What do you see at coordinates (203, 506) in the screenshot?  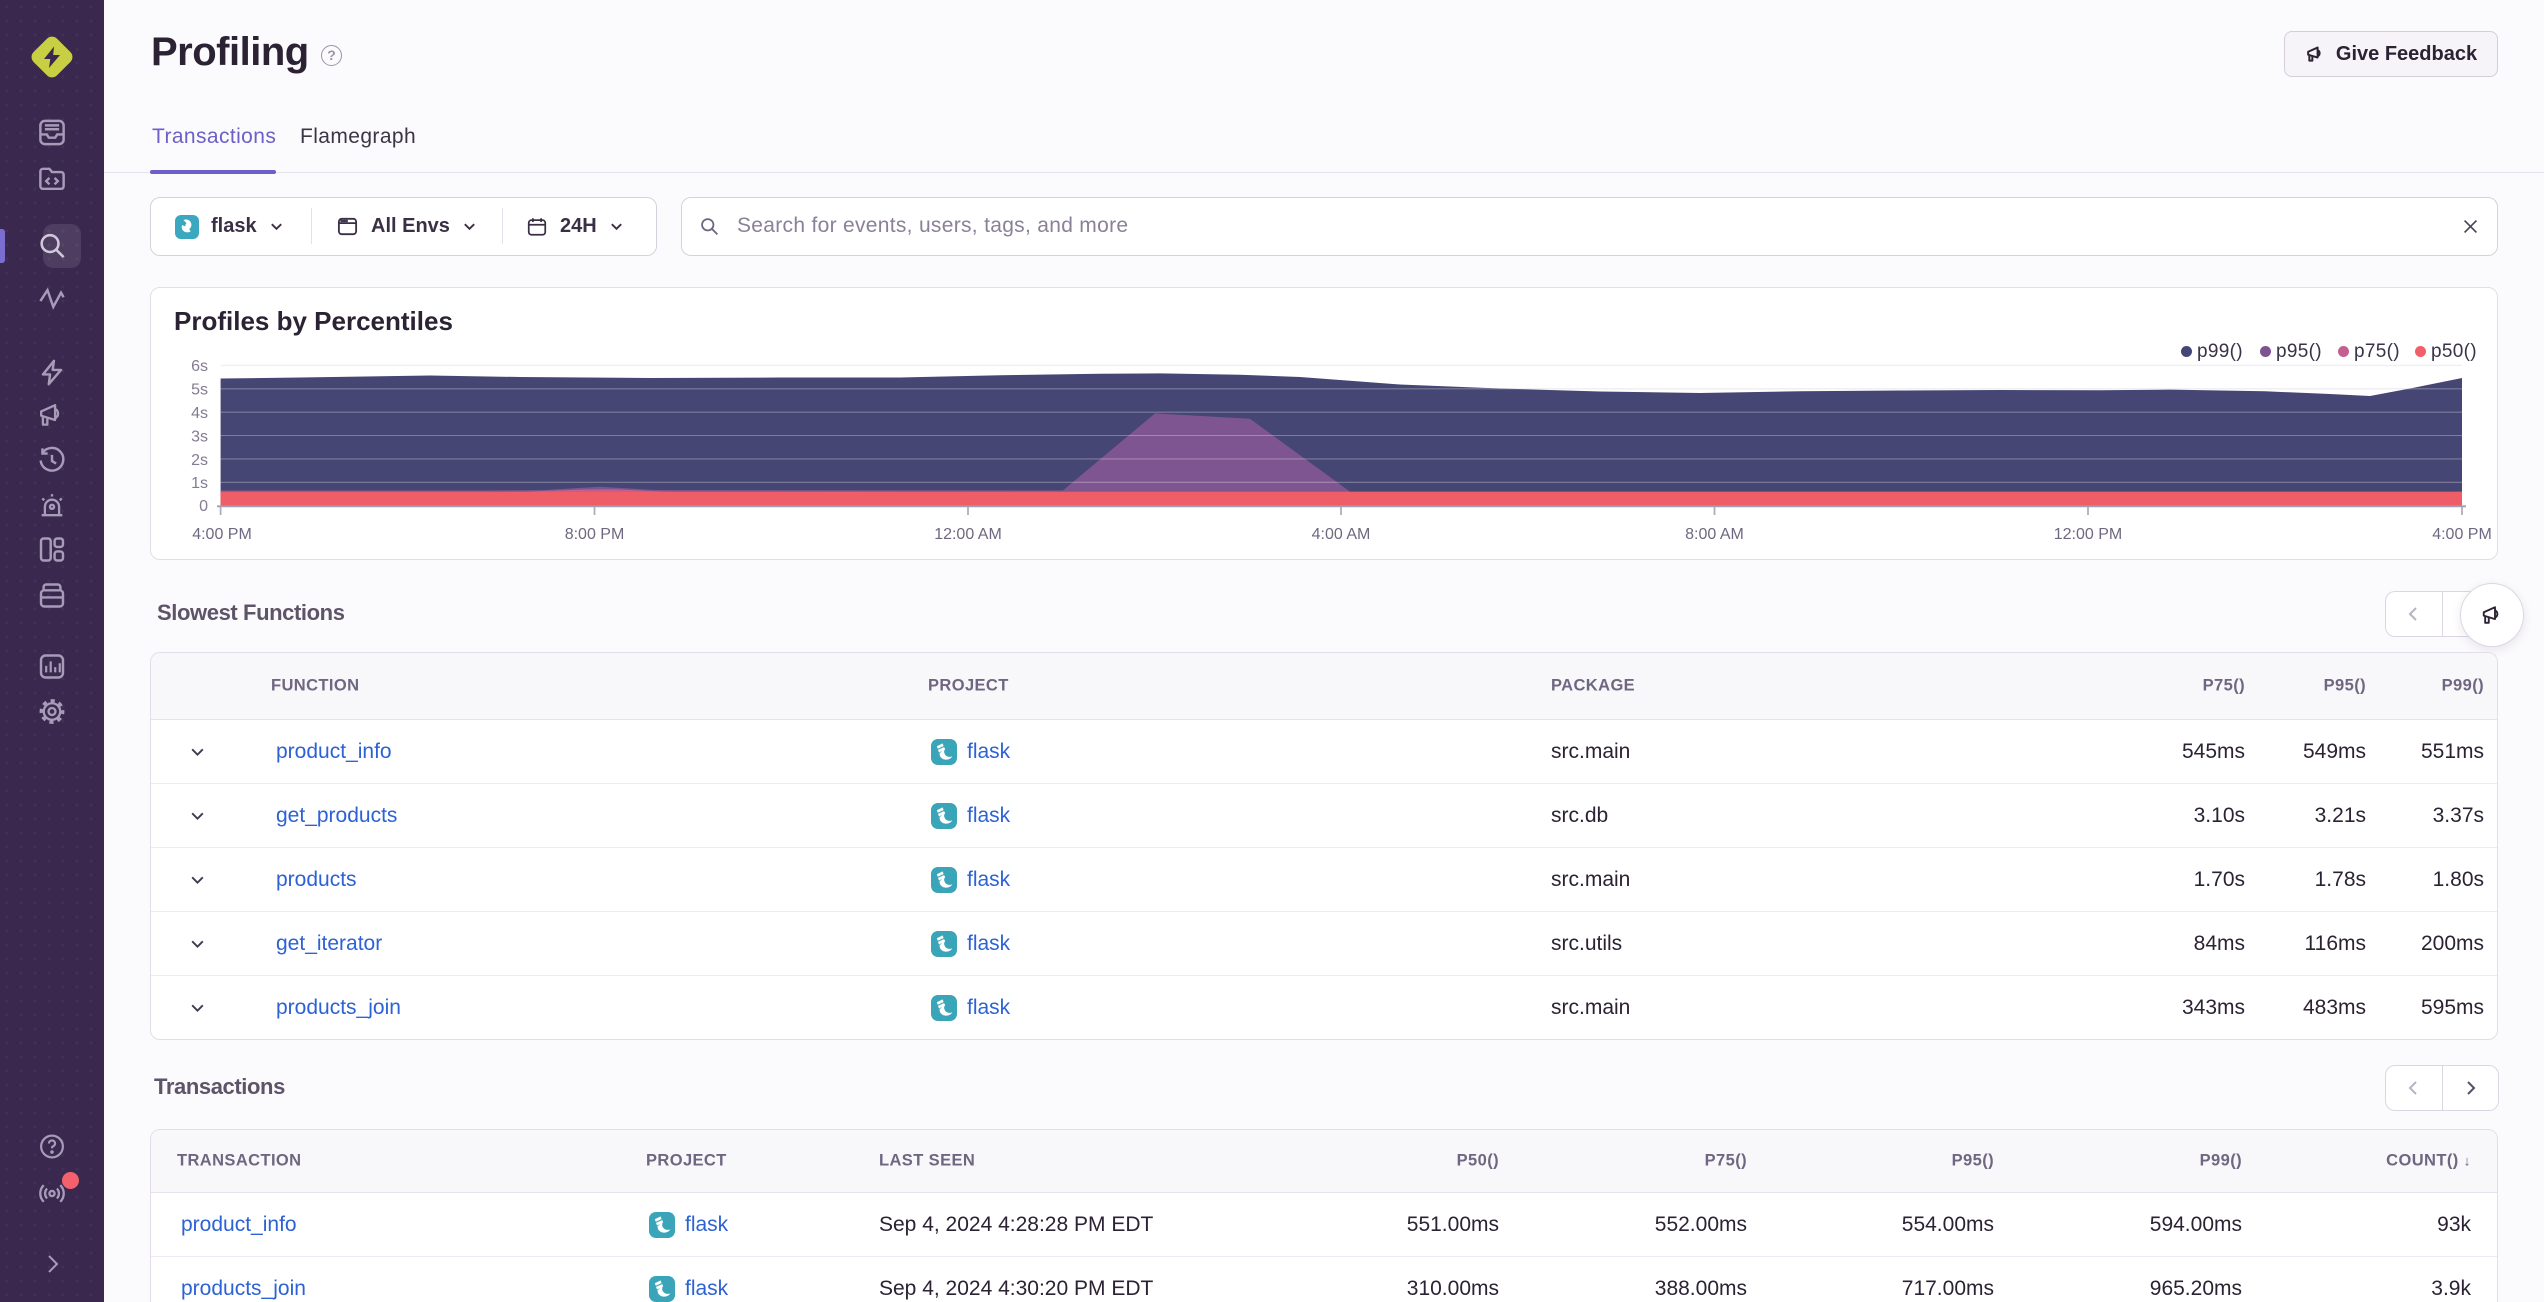 I see `svg-text: 0` at bounding box center [203, 506].